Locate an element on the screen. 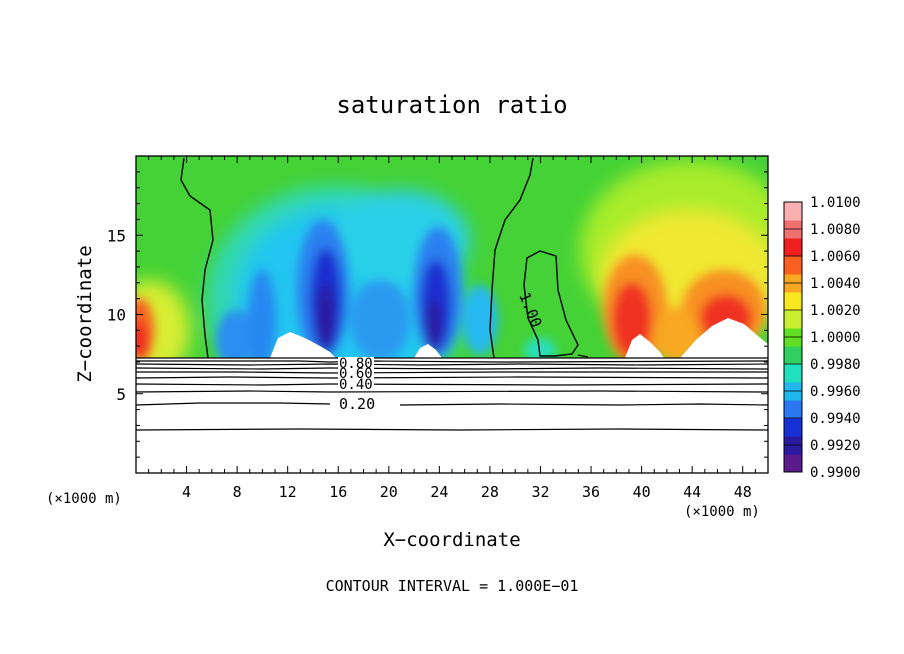 This screenshot has width=904, height=654. x-unit-left: (×1000 m) is located at coordinates (84, 499).